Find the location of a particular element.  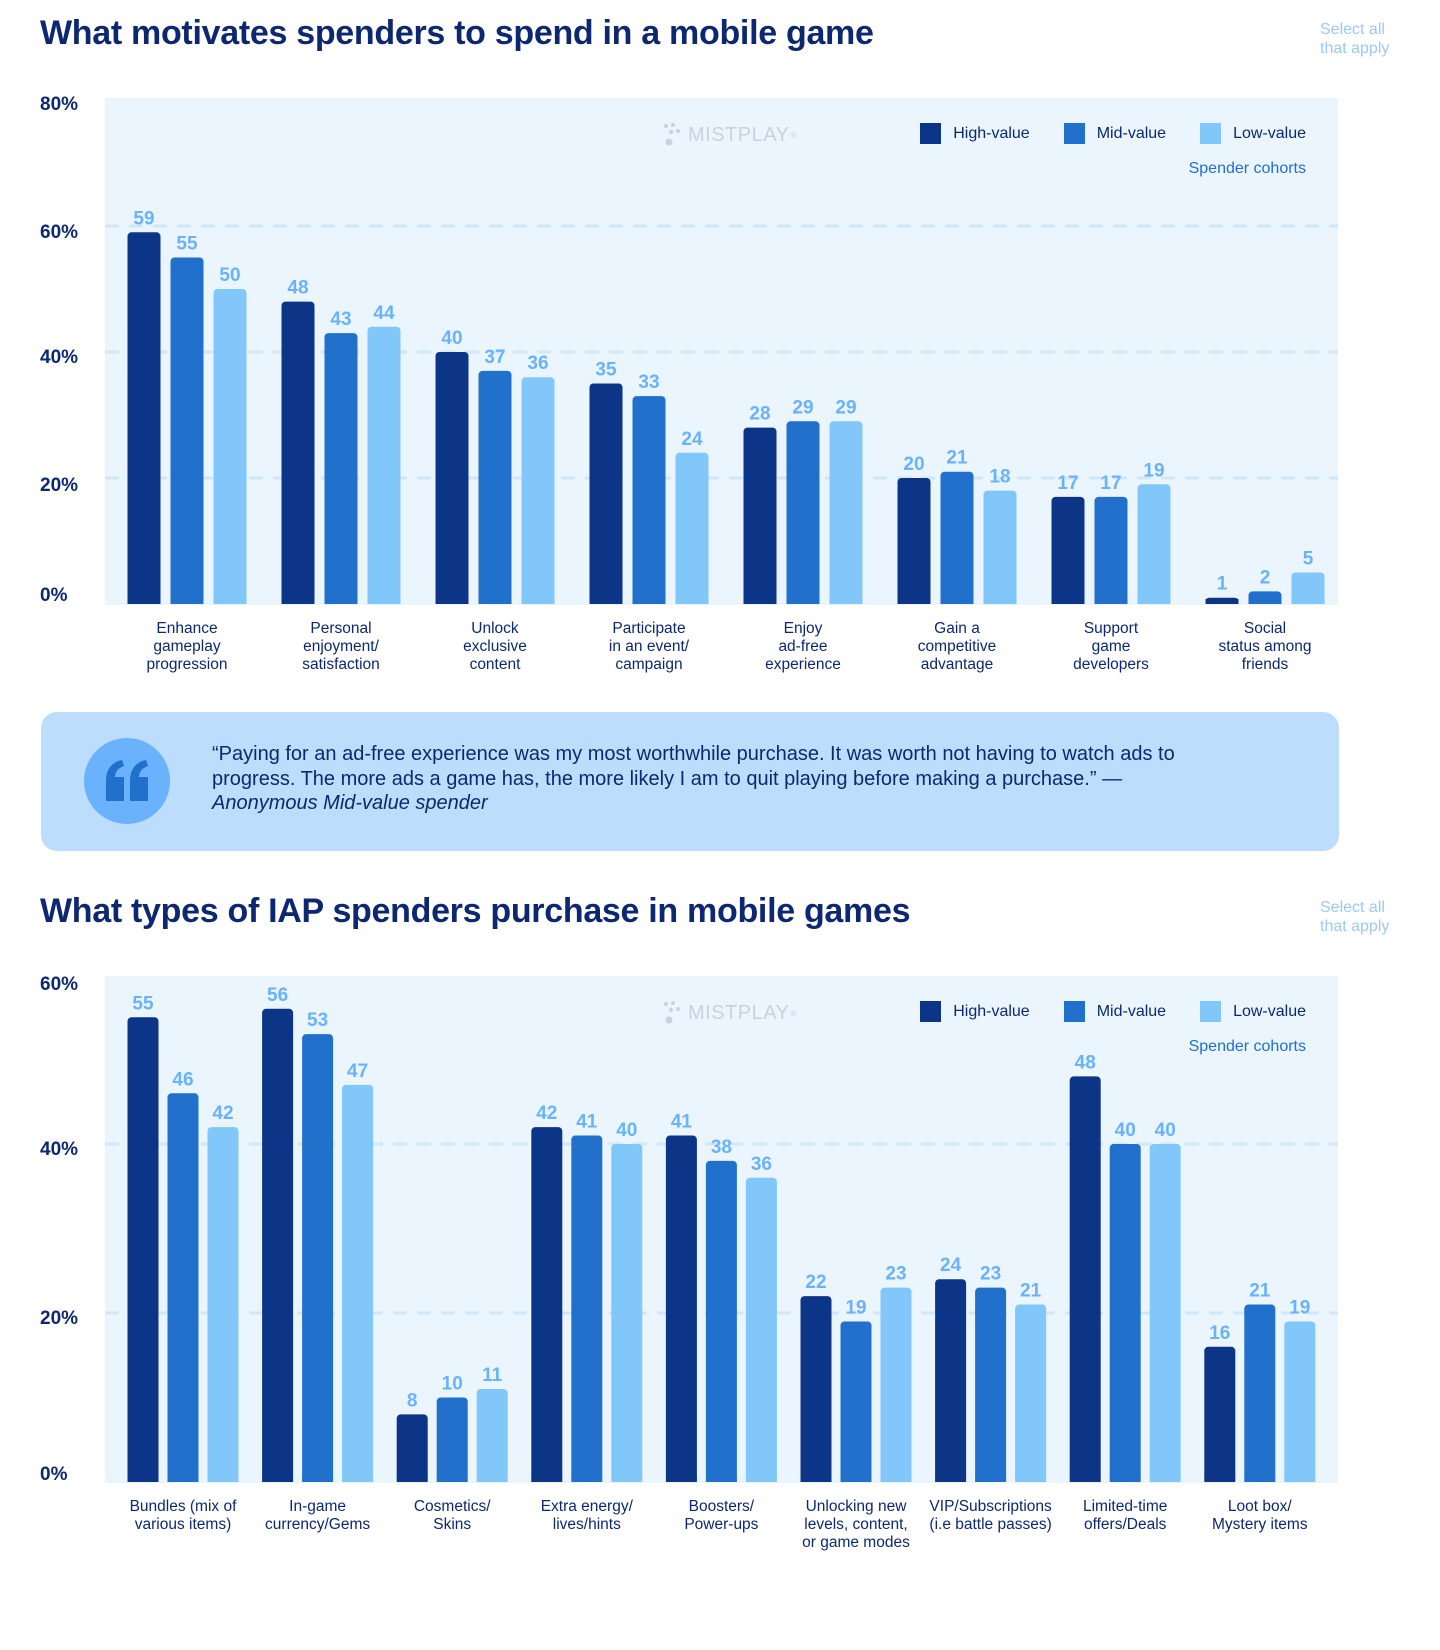

legend-swatch-high is located at coordinates (931, 1011).